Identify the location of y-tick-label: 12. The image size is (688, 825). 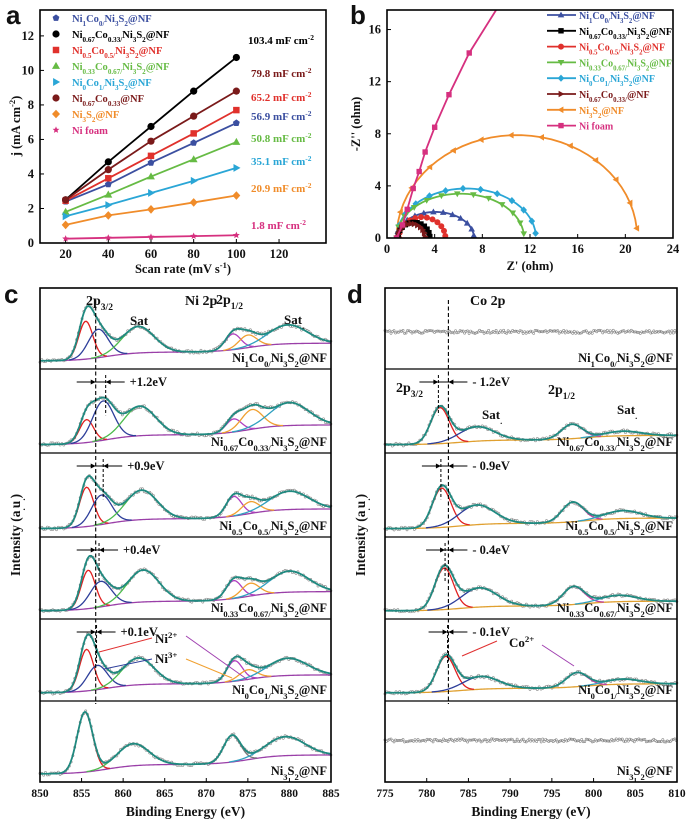
(375, 82).